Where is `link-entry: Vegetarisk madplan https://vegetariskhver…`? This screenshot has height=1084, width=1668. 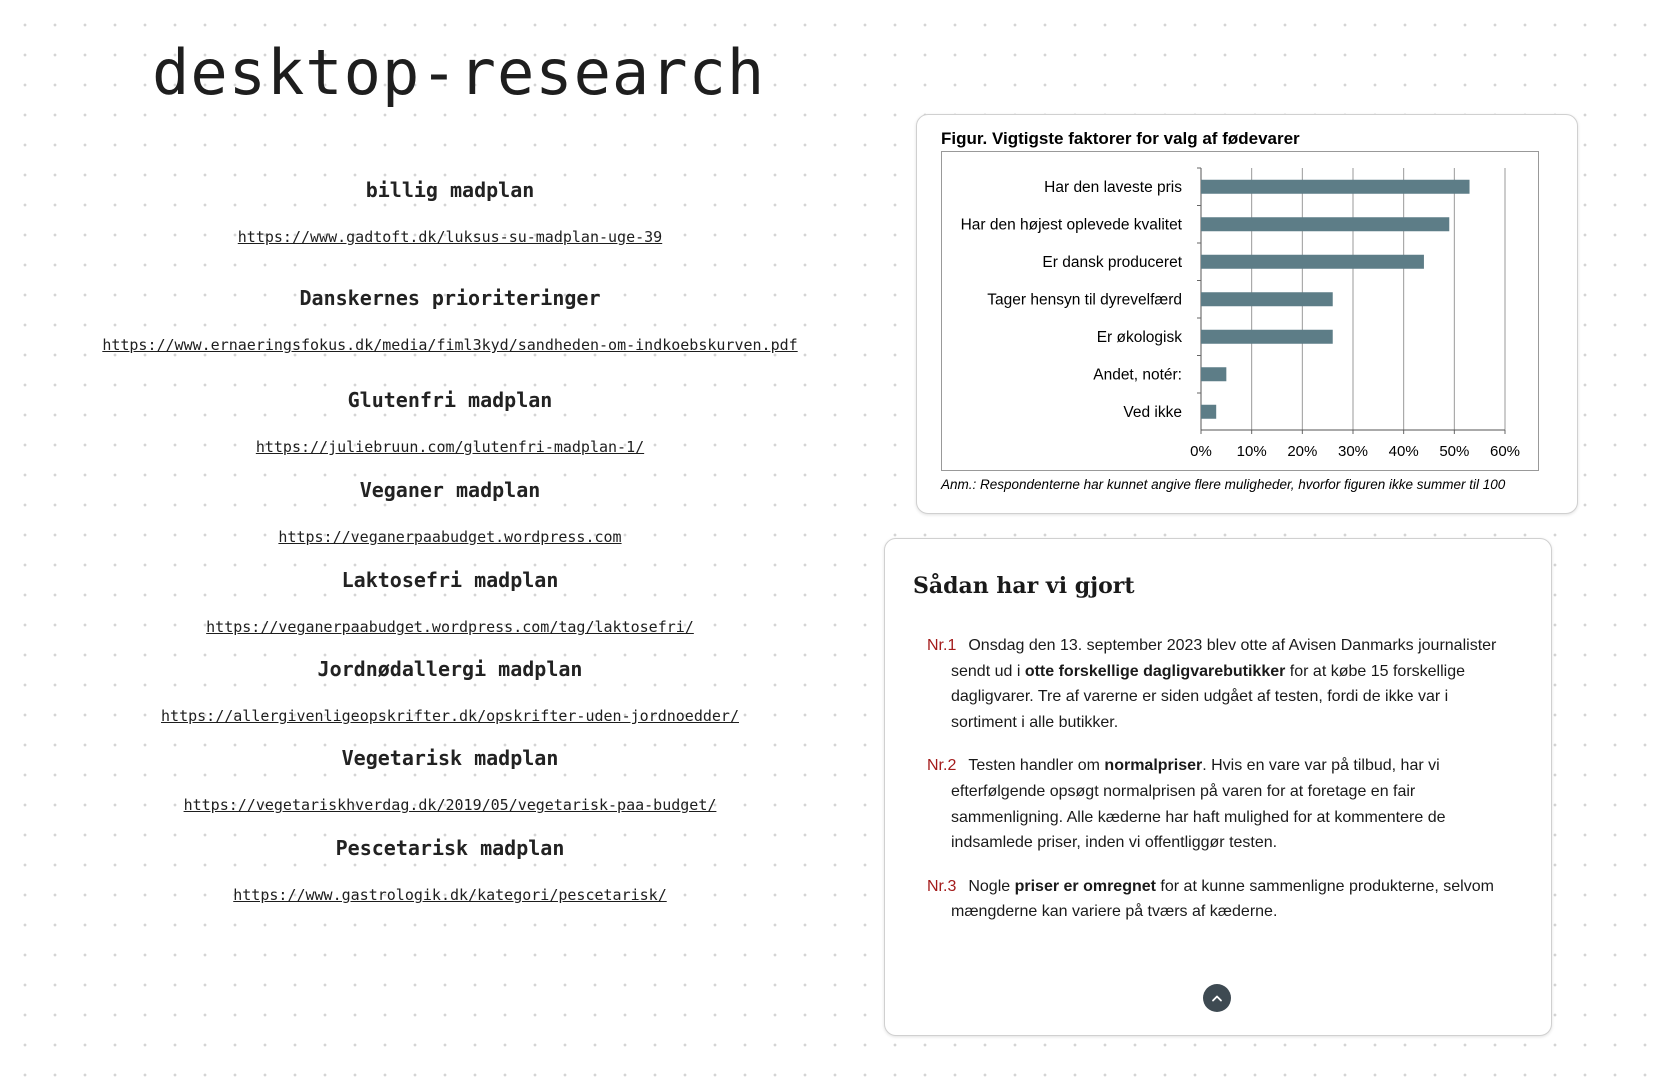
link-entry: Vegetarisk madplan https://vegetariskhver… is located at coordinates (450, 780).